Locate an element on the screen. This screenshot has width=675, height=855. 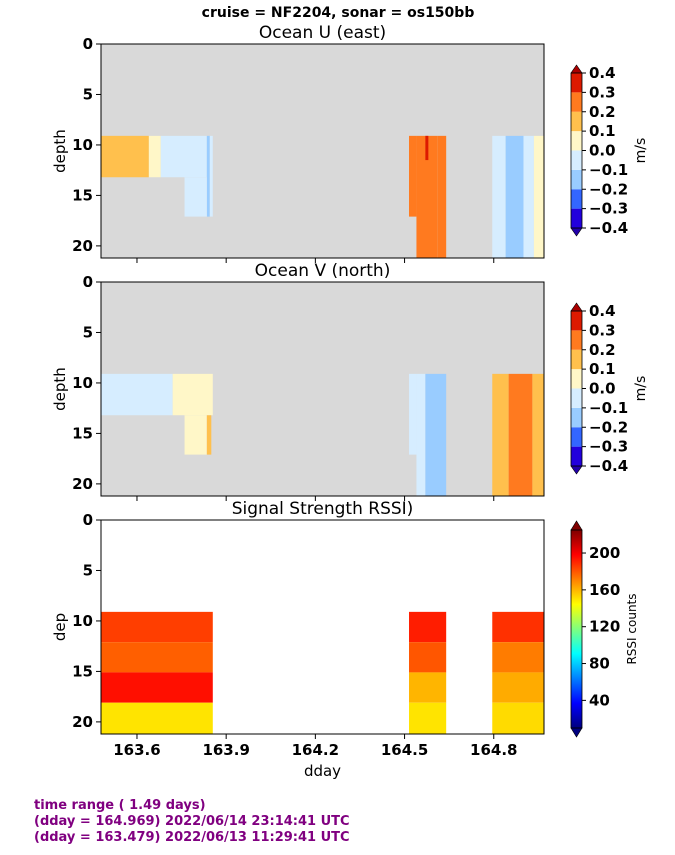
x-tick-label: 164.8 is located at coordinates (493, 750).